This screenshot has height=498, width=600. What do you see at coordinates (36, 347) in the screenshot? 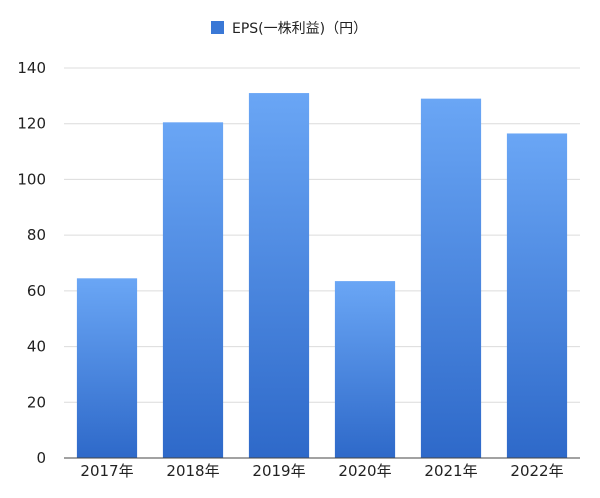
I see `y-tick-label: 40` at bounding box center [36, 347].